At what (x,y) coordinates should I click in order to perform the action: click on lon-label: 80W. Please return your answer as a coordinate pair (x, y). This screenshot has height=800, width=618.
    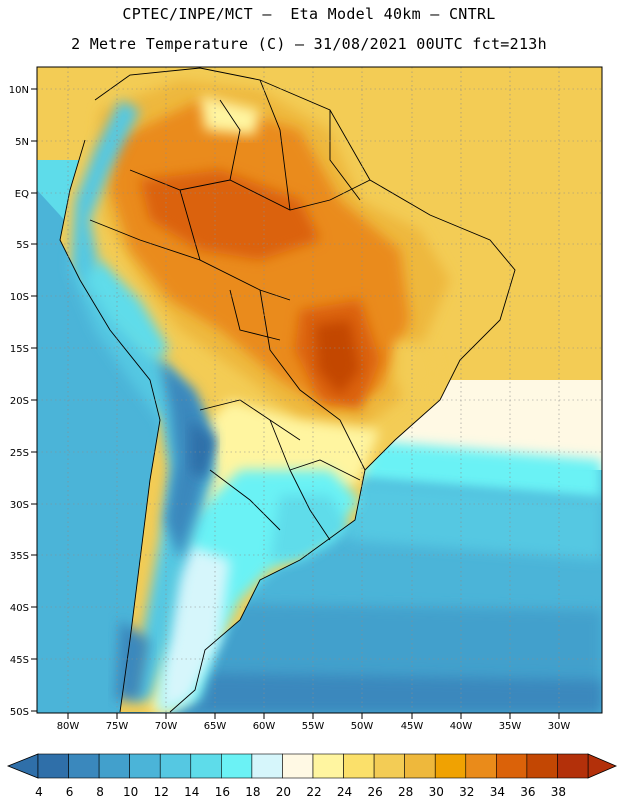
    Looking at the image, I should click on (68, 726).